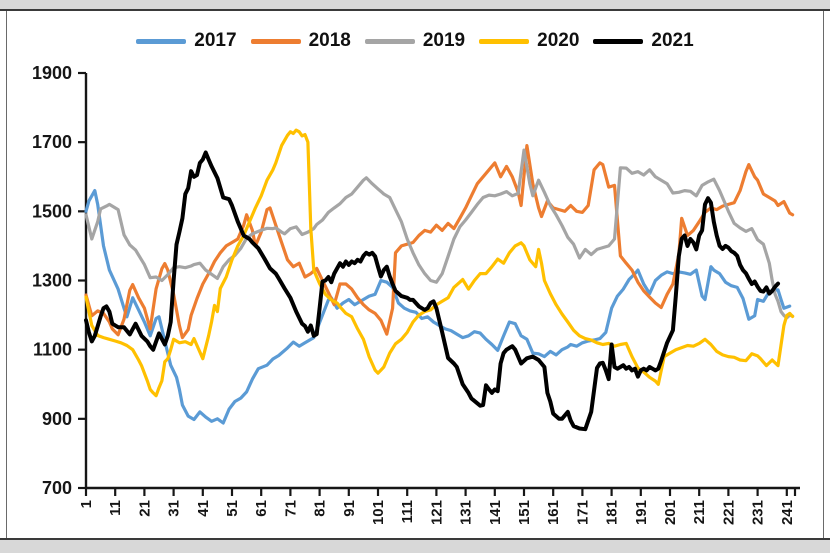 This screenshot has height=553, width=830. What do you see at coordinates (174, 508) in the screenshot?
I see `x-tick-label: 31` at bounding box center [174, 508].